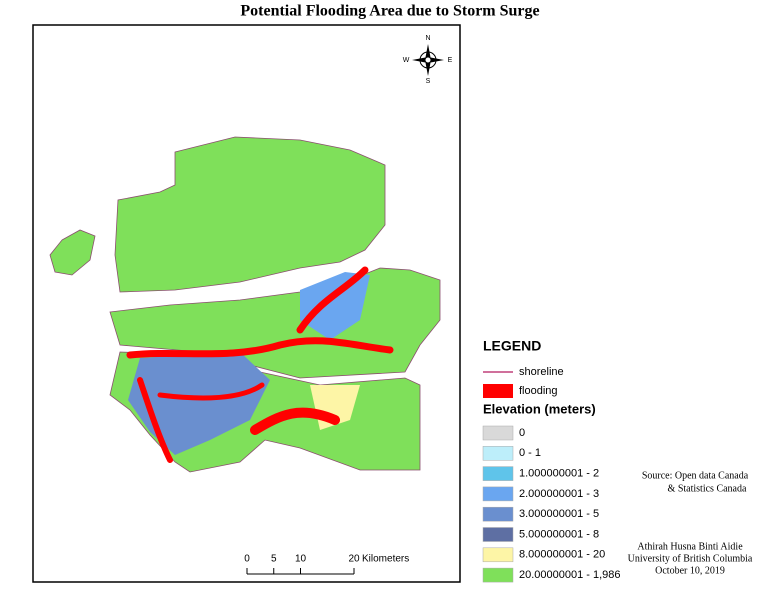 This screenshot has width=780, height=605. Describe the element at coordinates (512, 346) in the screenshot. I see `legend-title: LEGEND` at that location.